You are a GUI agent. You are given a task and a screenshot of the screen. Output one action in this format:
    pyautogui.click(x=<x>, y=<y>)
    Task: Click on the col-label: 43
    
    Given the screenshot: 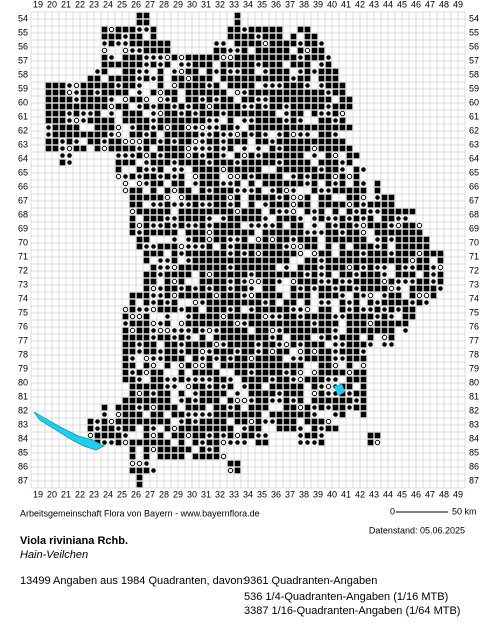 What is the action you would take?
    pyautogui.click(x=374, y=494)
    